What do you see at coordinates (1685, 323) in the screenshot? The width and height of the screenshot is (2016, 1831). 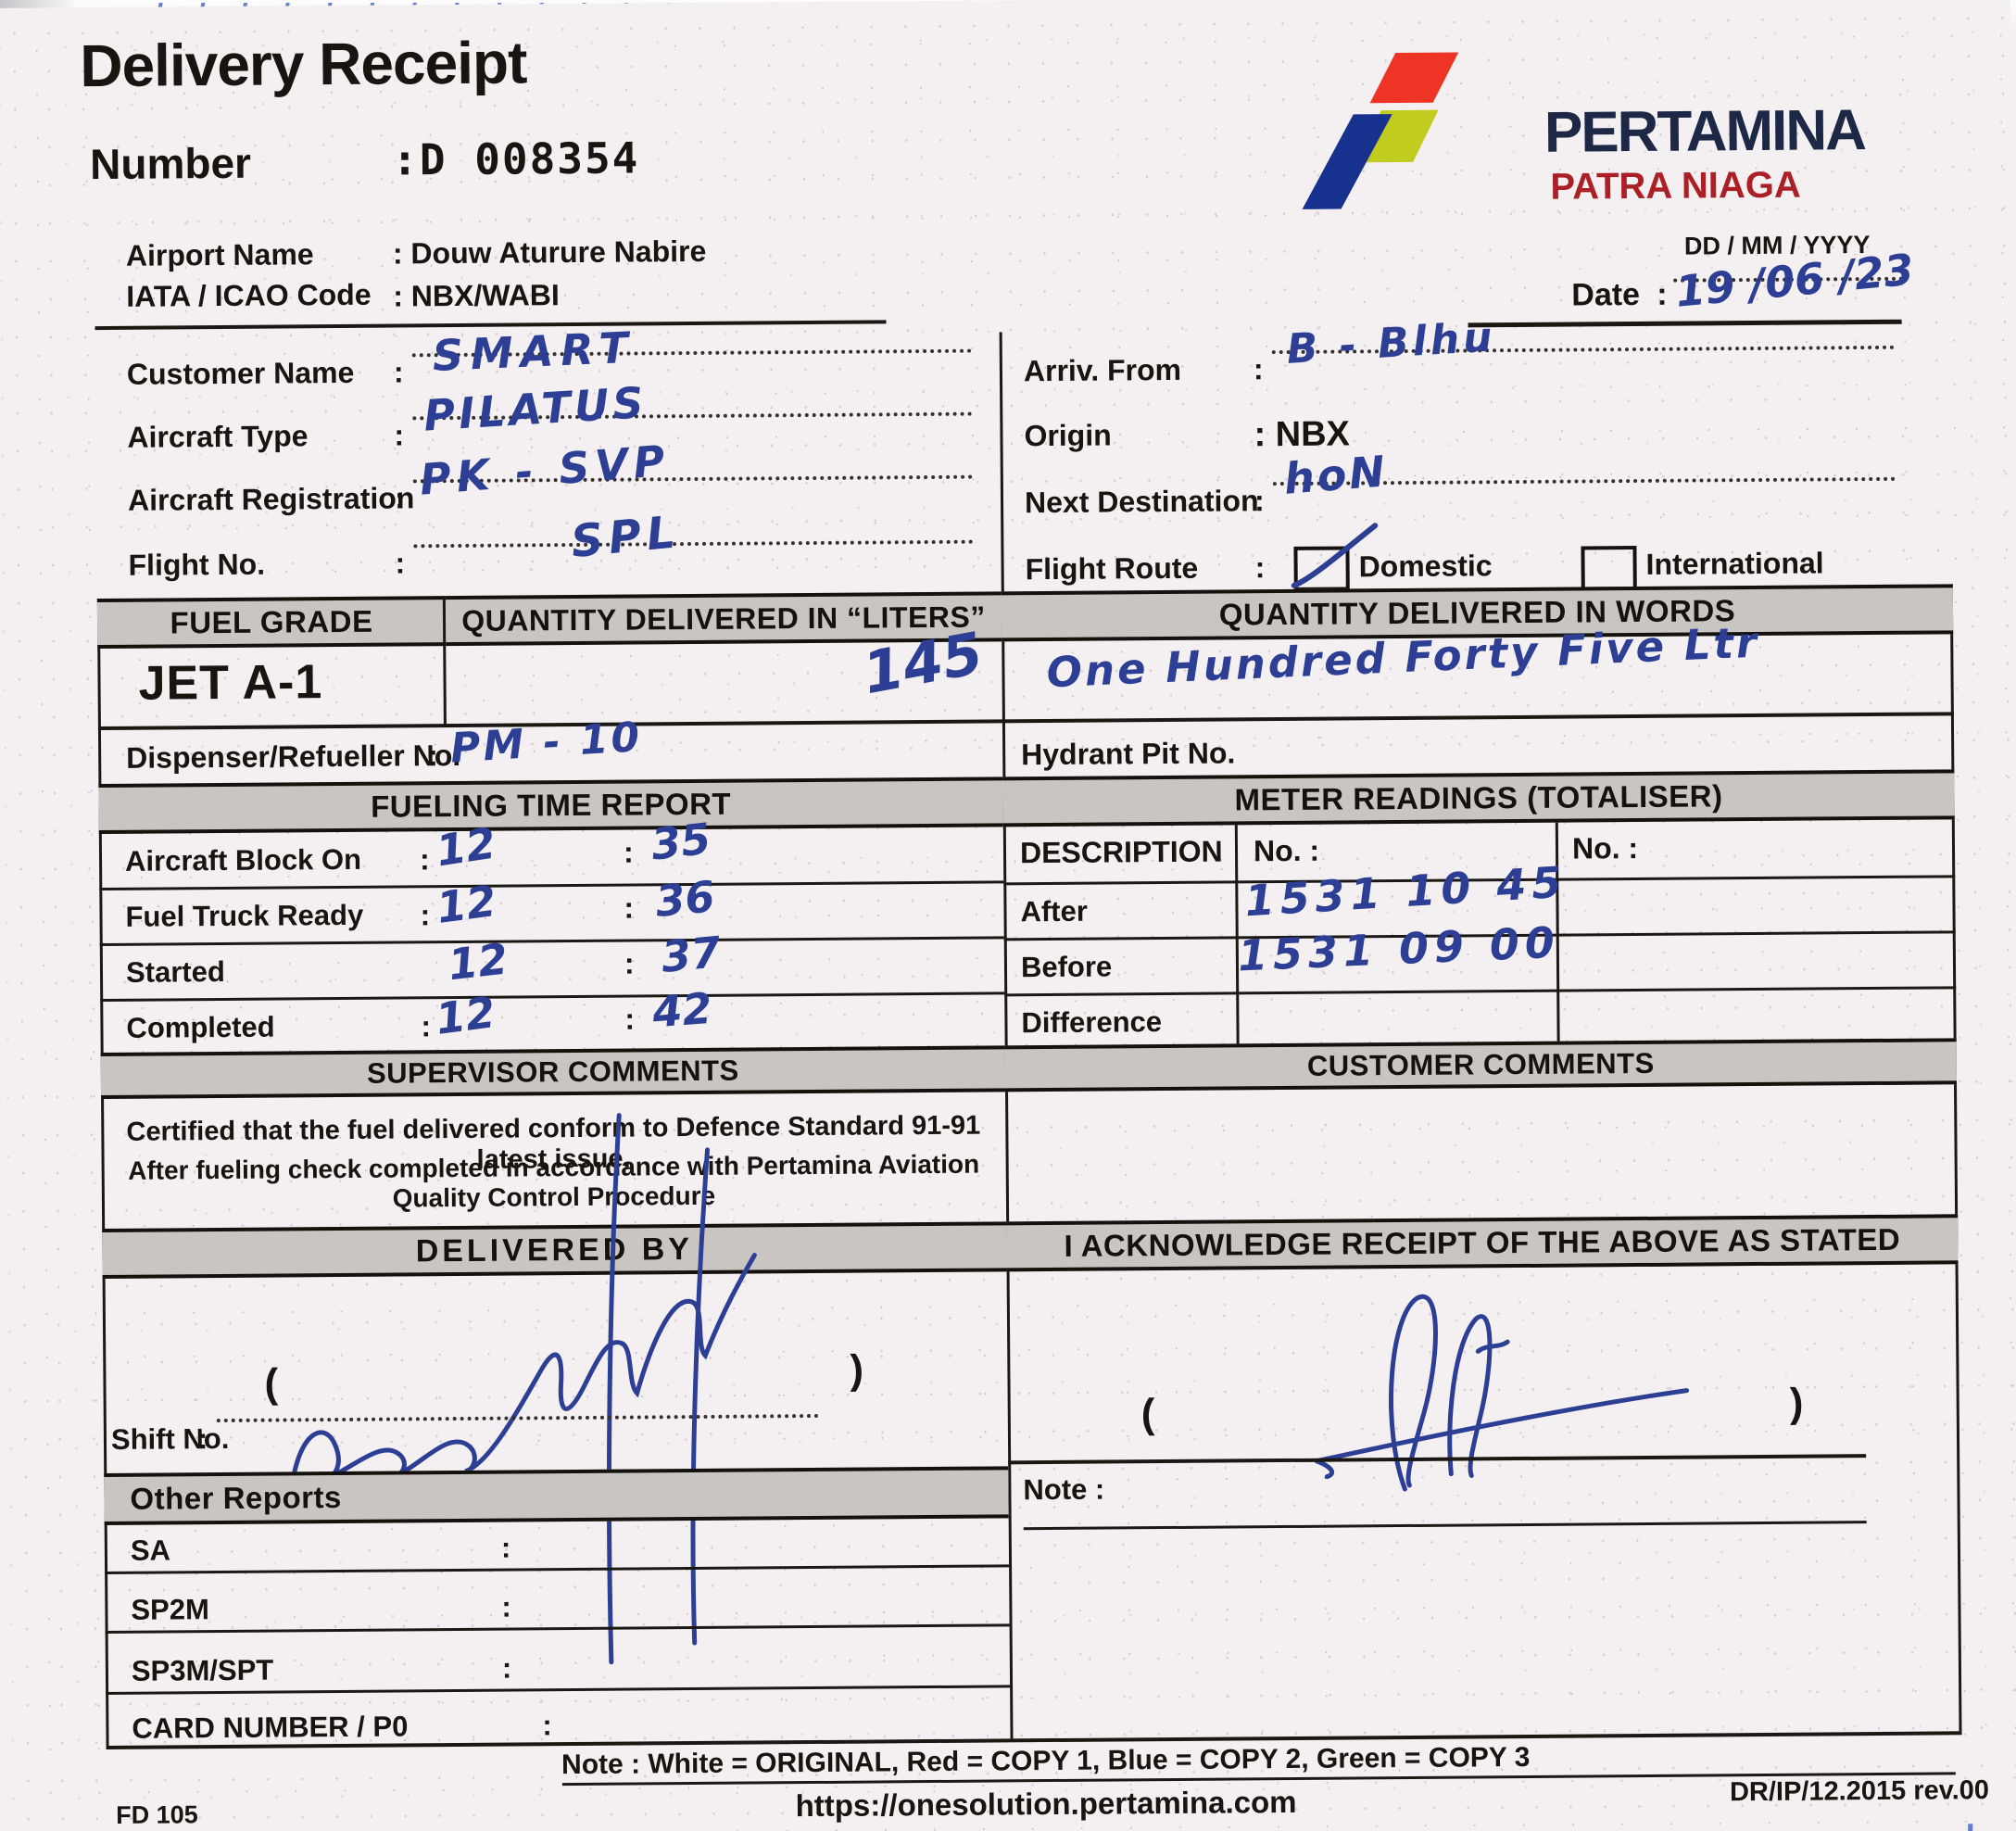 I see `header-divider-right` at bounding box center [1685, 323].